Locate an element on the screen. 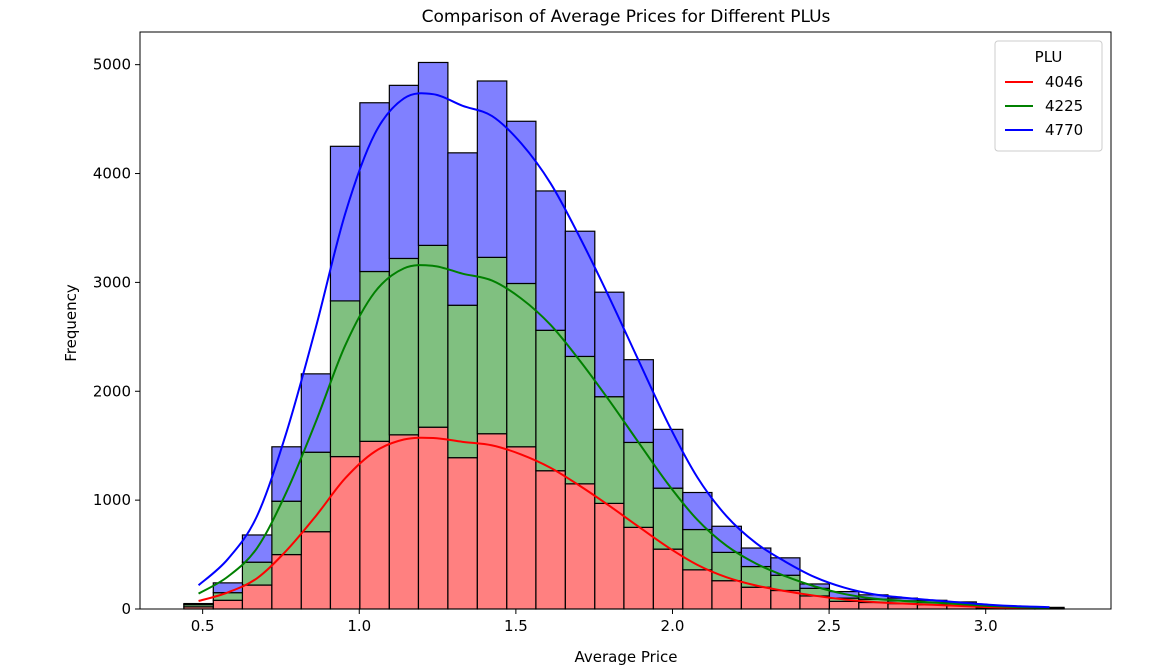 This screenshot has width=1161, height=671. legend: PLU 4046 4225 4770 is located at coordinates (1048, 96).